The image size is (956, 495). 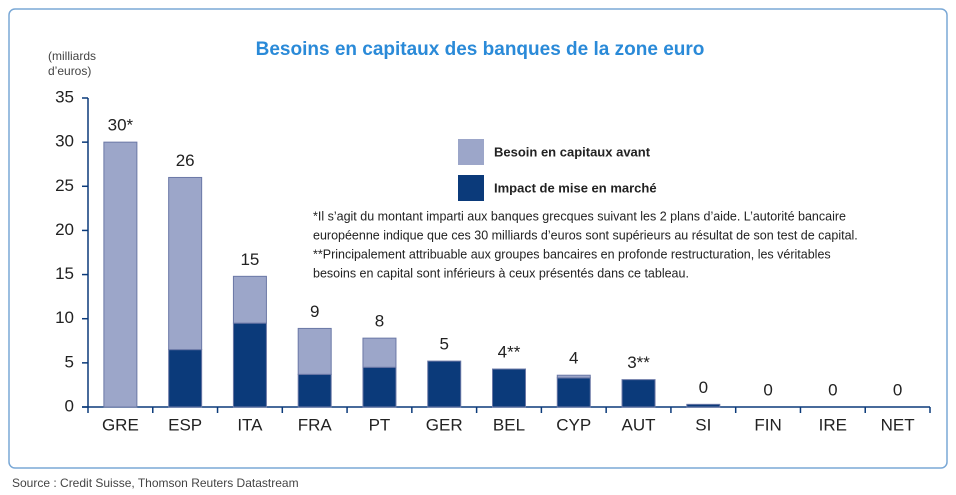 I want to click on y-tick-label: 30, so click(x=64, y=141).